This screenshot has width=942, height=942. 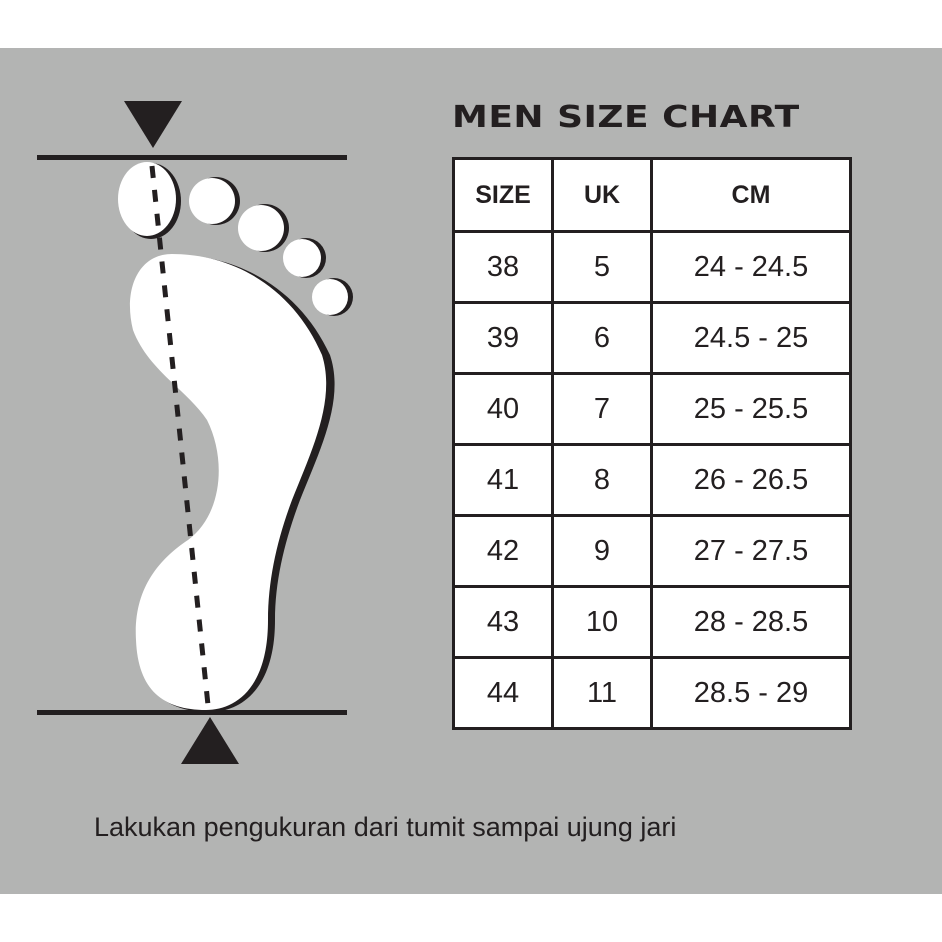 What do you see at coordinates (503, 551) in the screenshot?
I see `cell-size: 42` at bounding box center [503, 551].